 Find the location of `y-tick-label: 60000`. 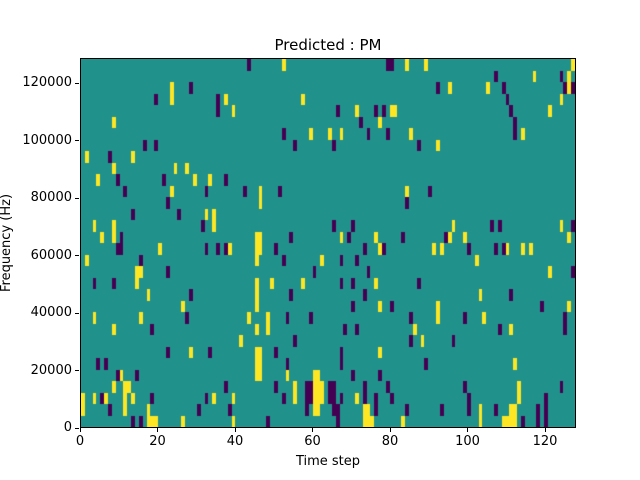

y-tick-label: 60000 is located at coordinates (51, 255).